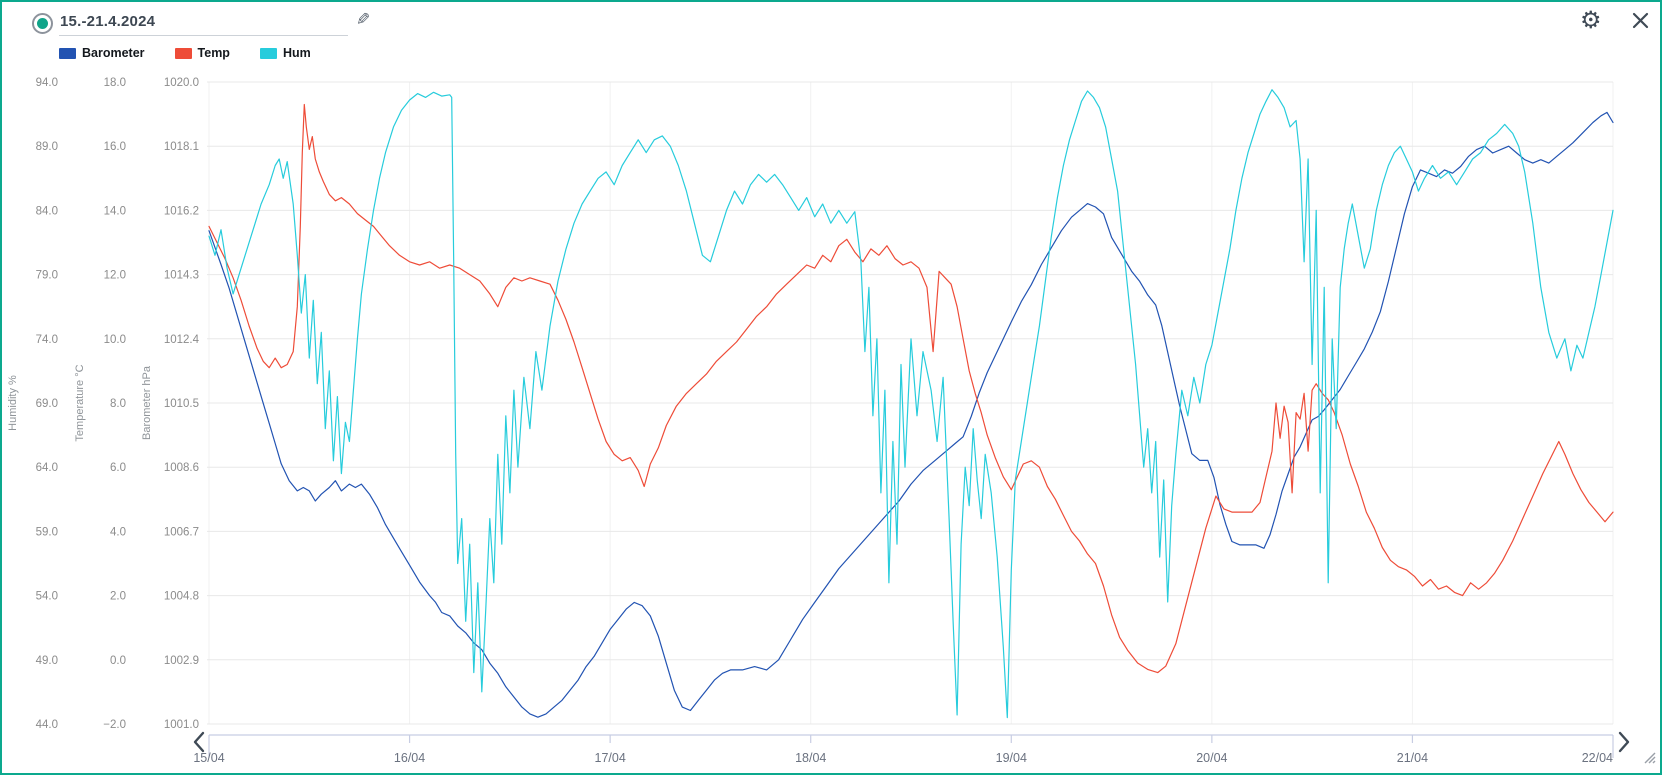 The width and height of the screenshot is (1662, 775). I want to click on y-tick-temp: 8.0, so click(118, 404).